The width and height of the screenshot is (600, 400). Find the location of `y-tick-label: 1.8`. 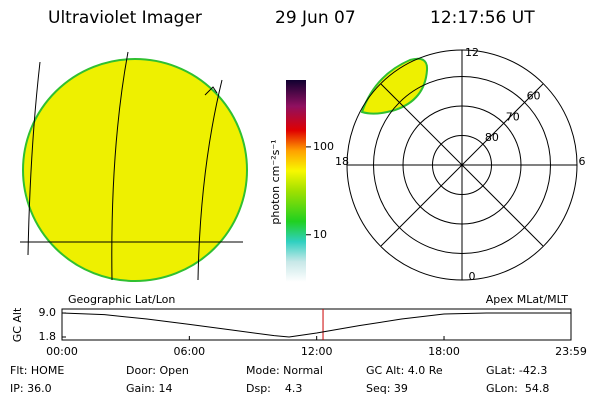

y-tick-label: 1.8 is located at coordinates (48, 336).